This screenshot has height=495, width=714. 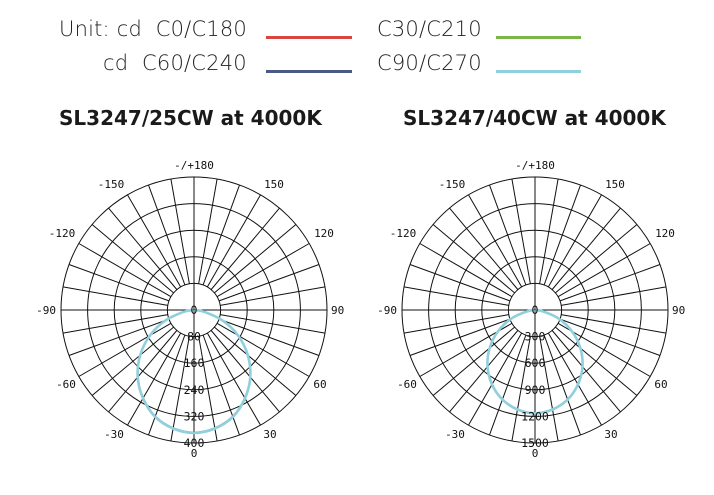 I want to click on radial-tick-label: 80, so click(x=194, y=337).